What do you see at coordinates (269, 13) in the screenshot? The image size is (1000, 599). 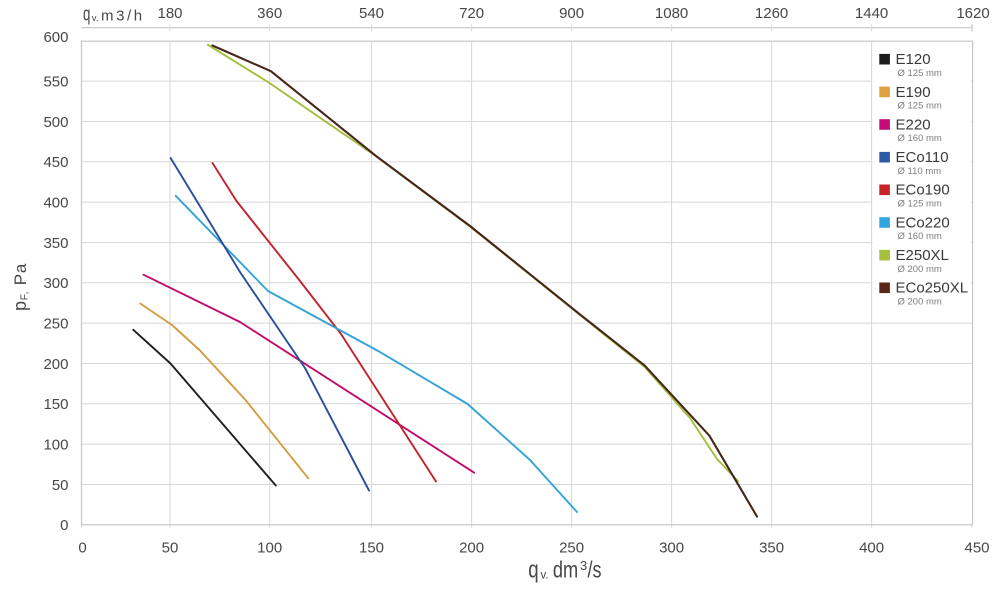 I see `svg-text: 360` at bounding box center [269, 13].